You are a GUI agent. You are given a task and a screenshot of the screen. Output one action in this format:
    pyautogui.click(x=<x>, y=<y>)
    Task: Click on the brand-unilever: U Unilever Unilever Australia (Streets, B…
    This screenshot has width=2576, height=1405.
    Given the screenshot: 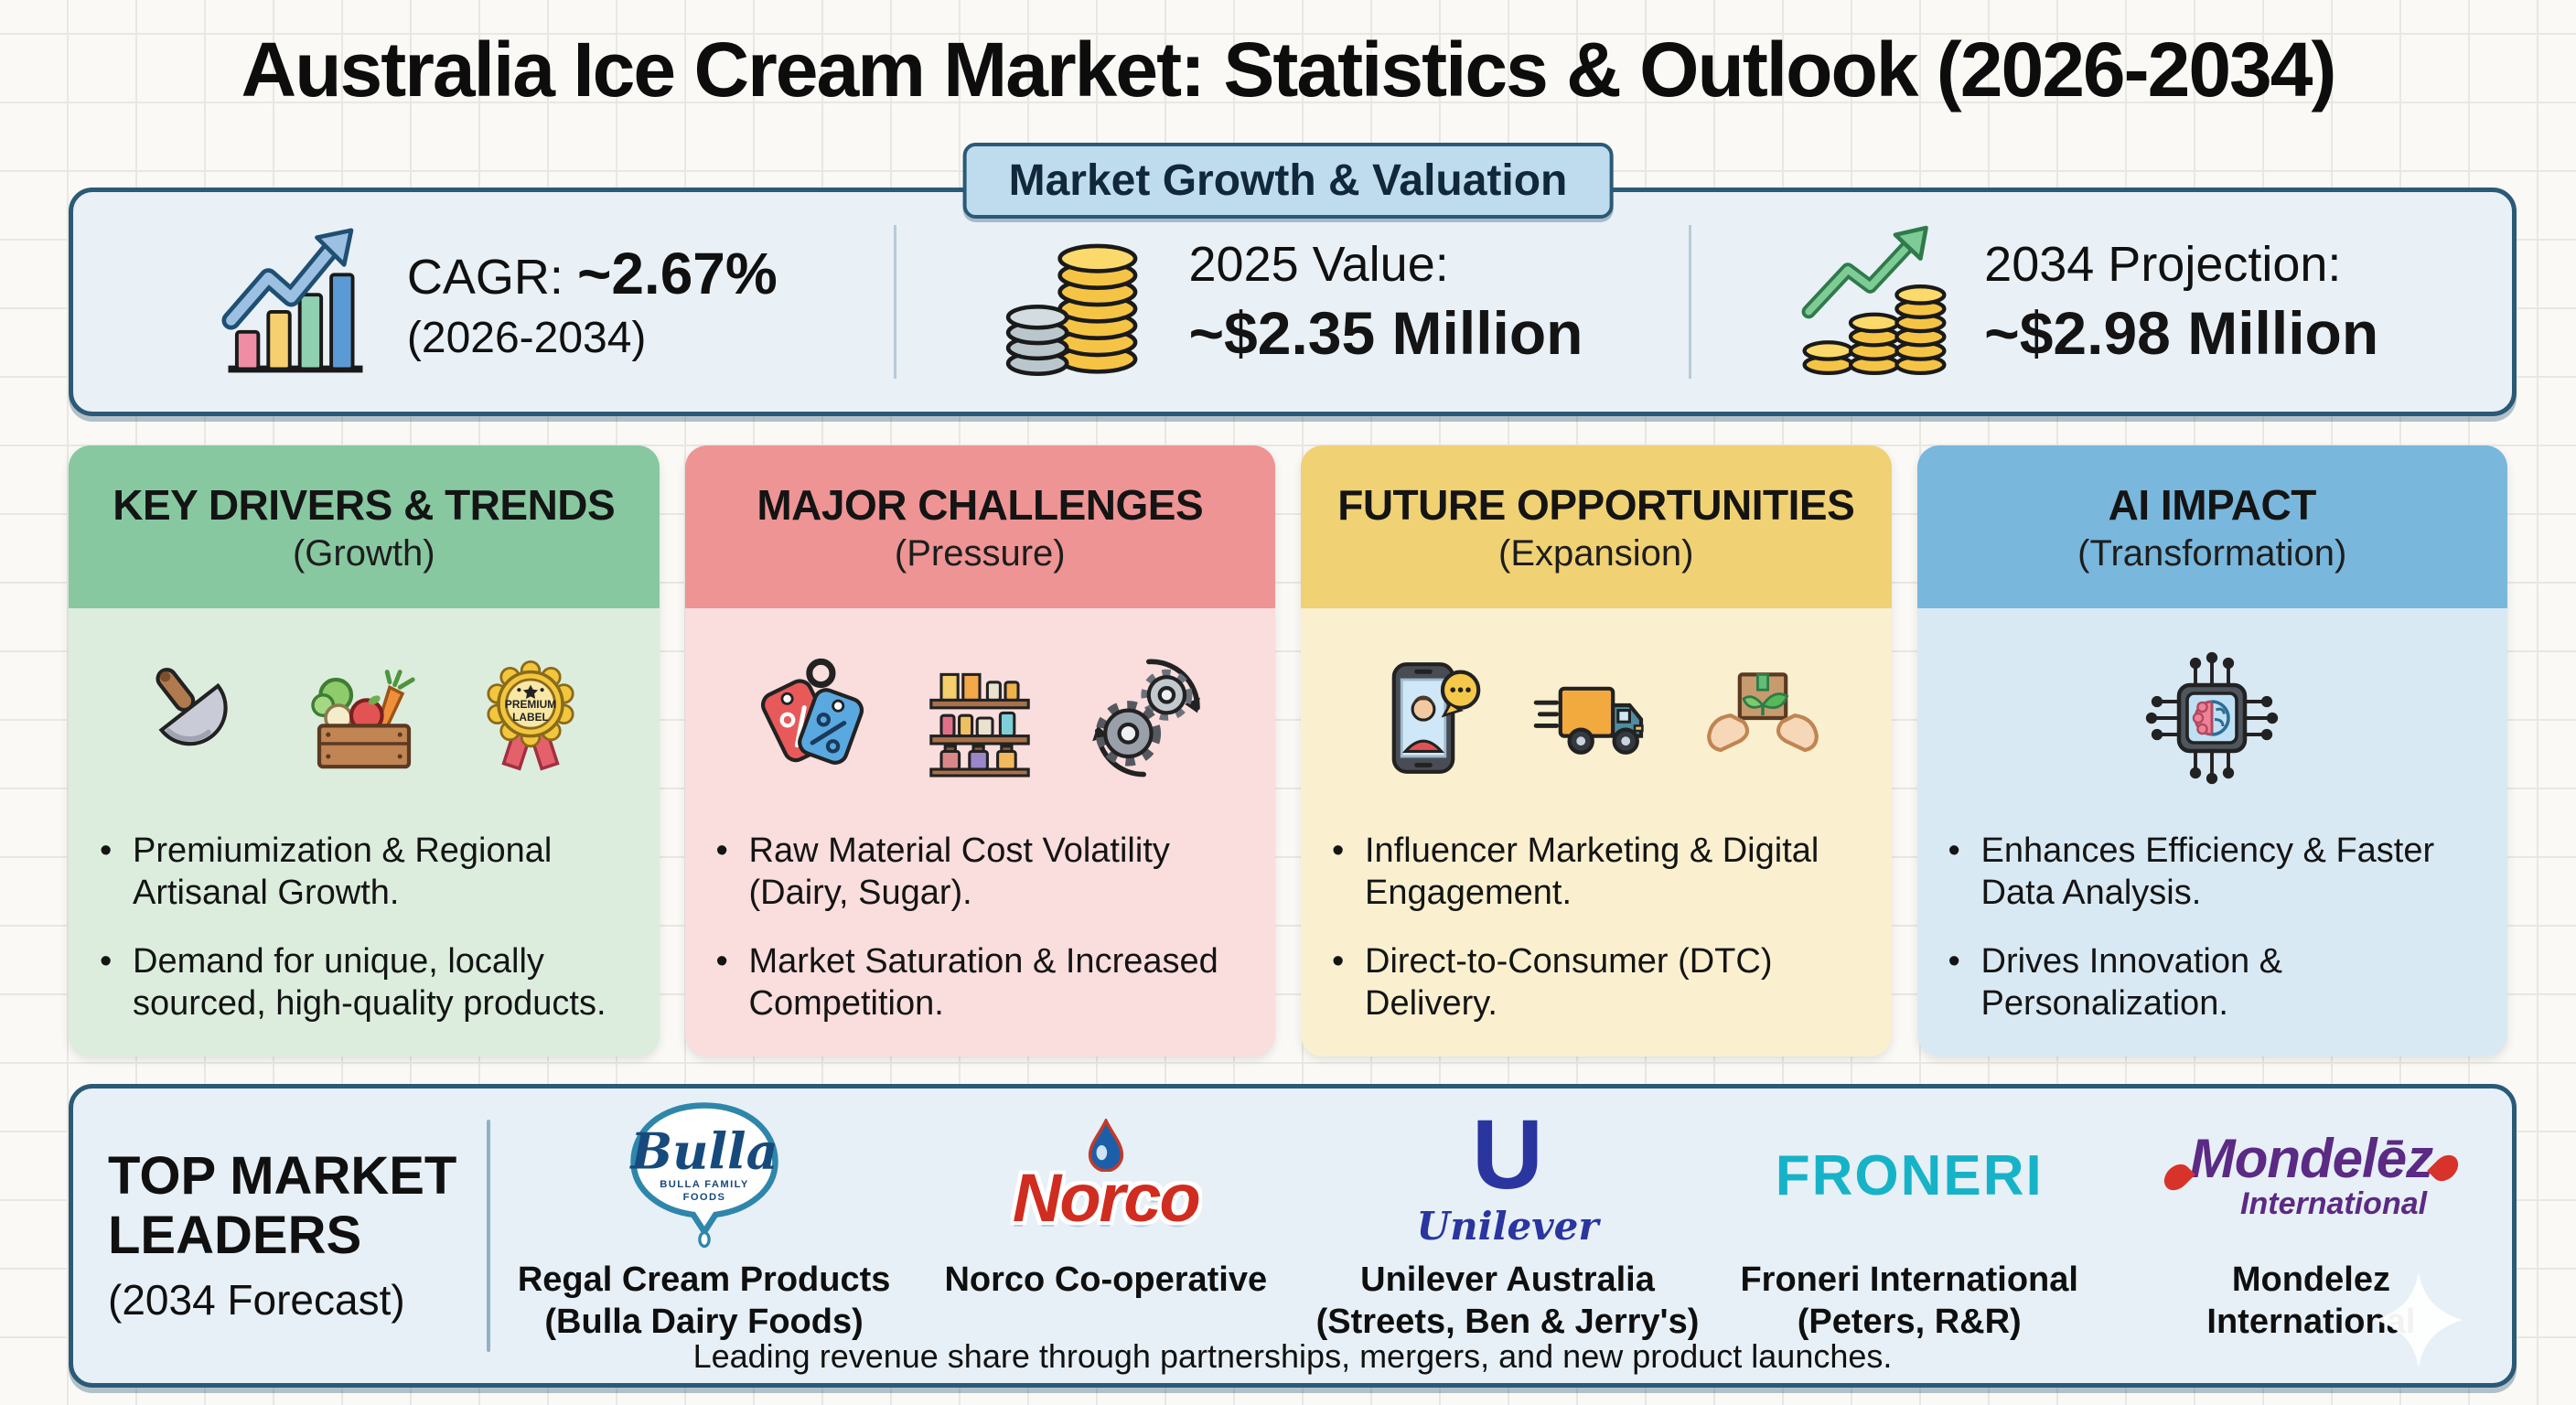 What is the action you would take?
    pyautogui.click(x=1507, y=1240)
    